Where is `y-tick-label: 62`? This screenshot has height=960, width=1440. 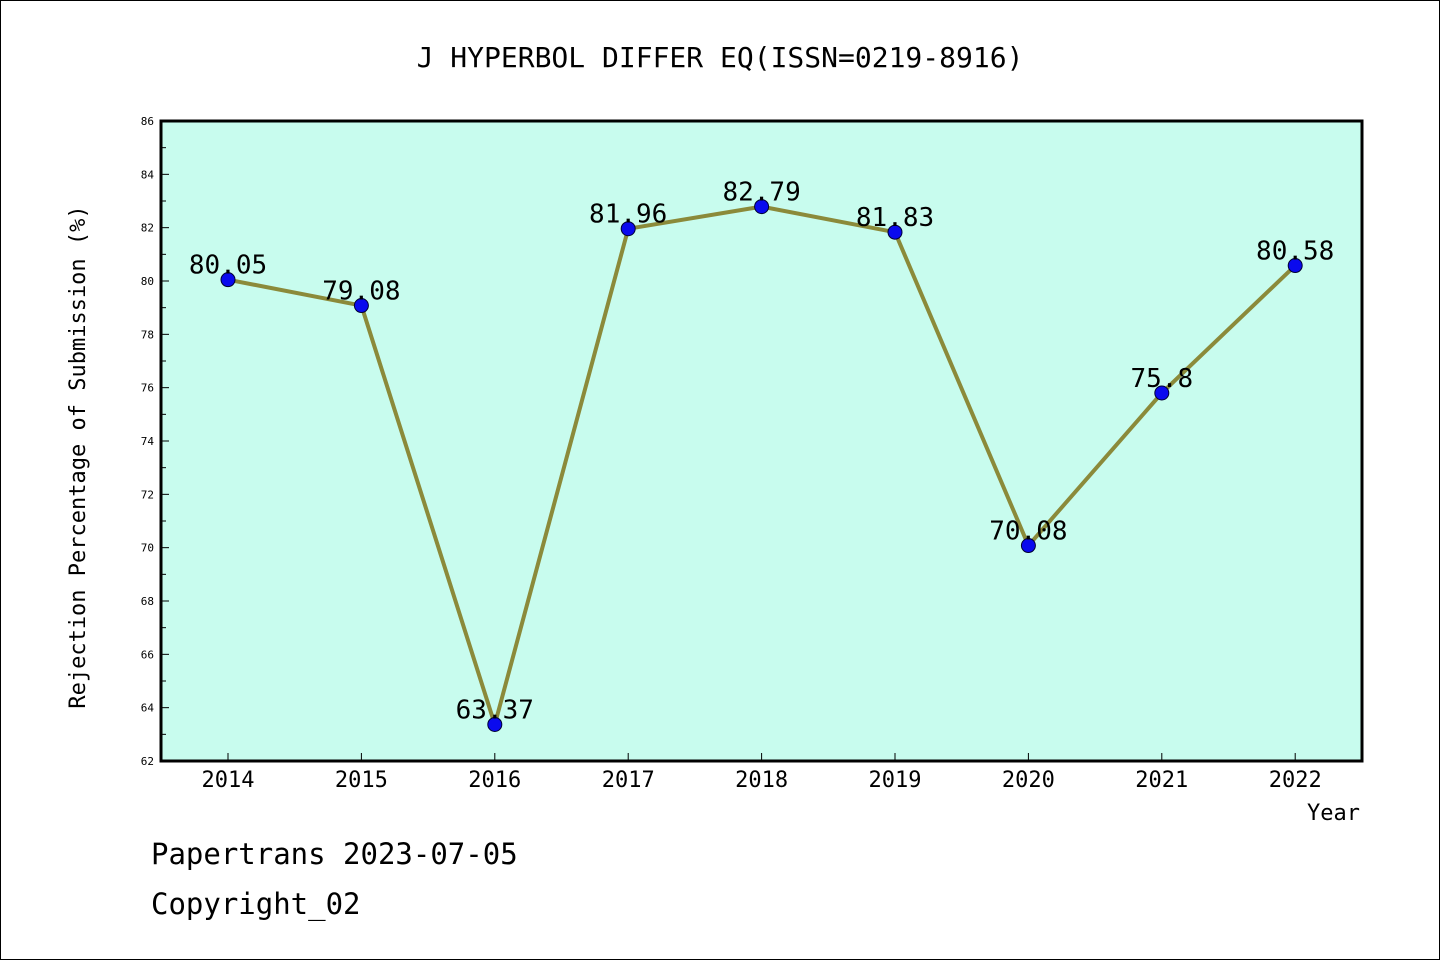
y-tick-label: 62 is located at coordinates (147, 761).